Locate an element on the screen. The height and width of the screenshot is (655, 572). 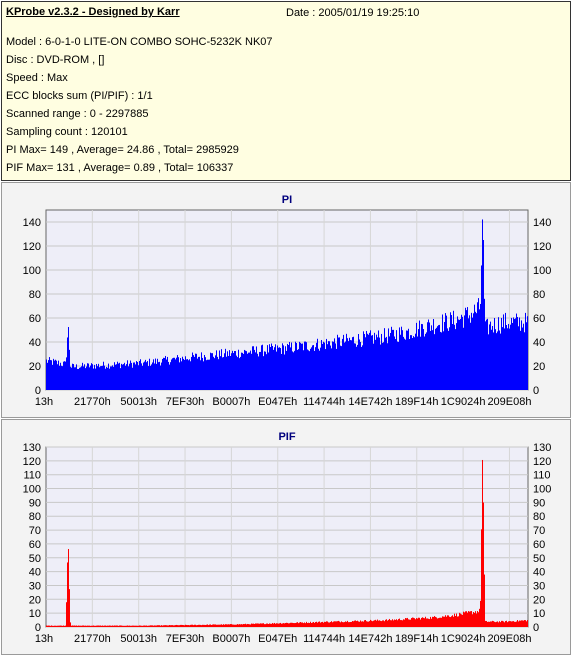
x-tick-label: 209E08h is located at coordinates (509, 639).